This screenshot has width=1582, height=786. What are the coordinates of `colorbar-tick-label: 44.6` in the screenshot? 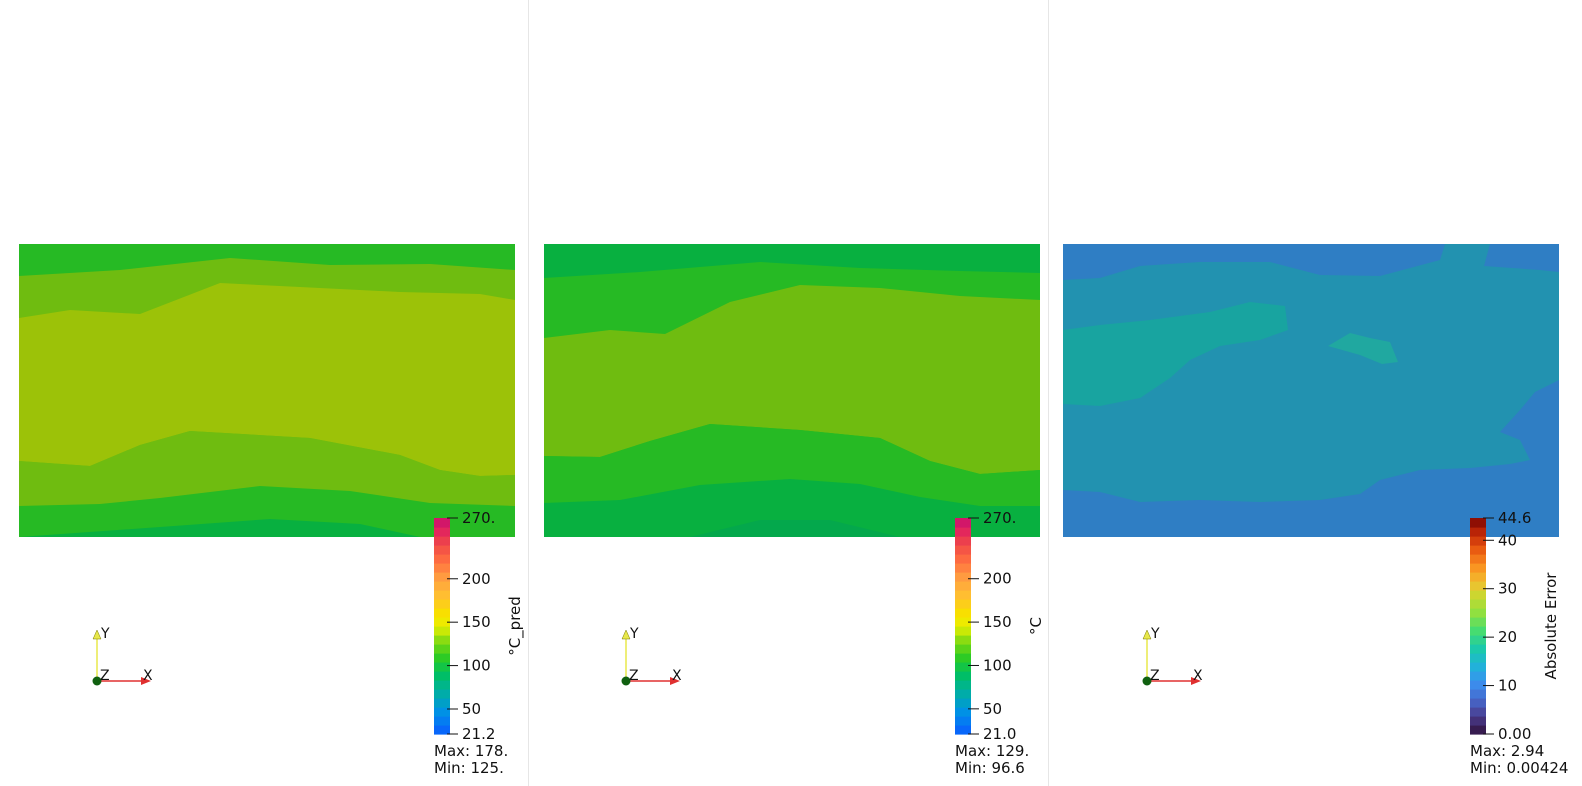 It's located at (1514, 518).